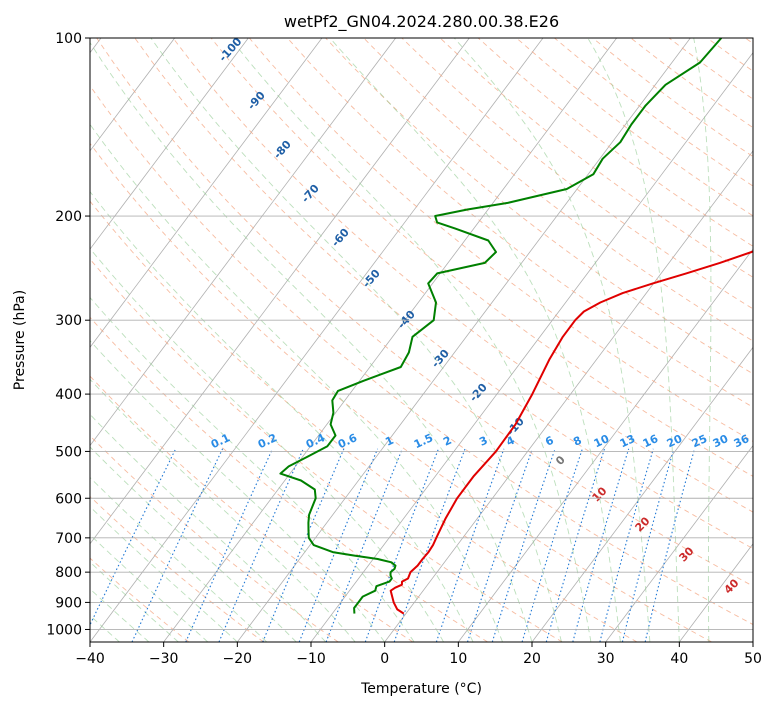  What do you see at coordinates (282, 150) in the screenshot?
I see `dry-adiabat-label: -80` at bounding box center [282, 150].